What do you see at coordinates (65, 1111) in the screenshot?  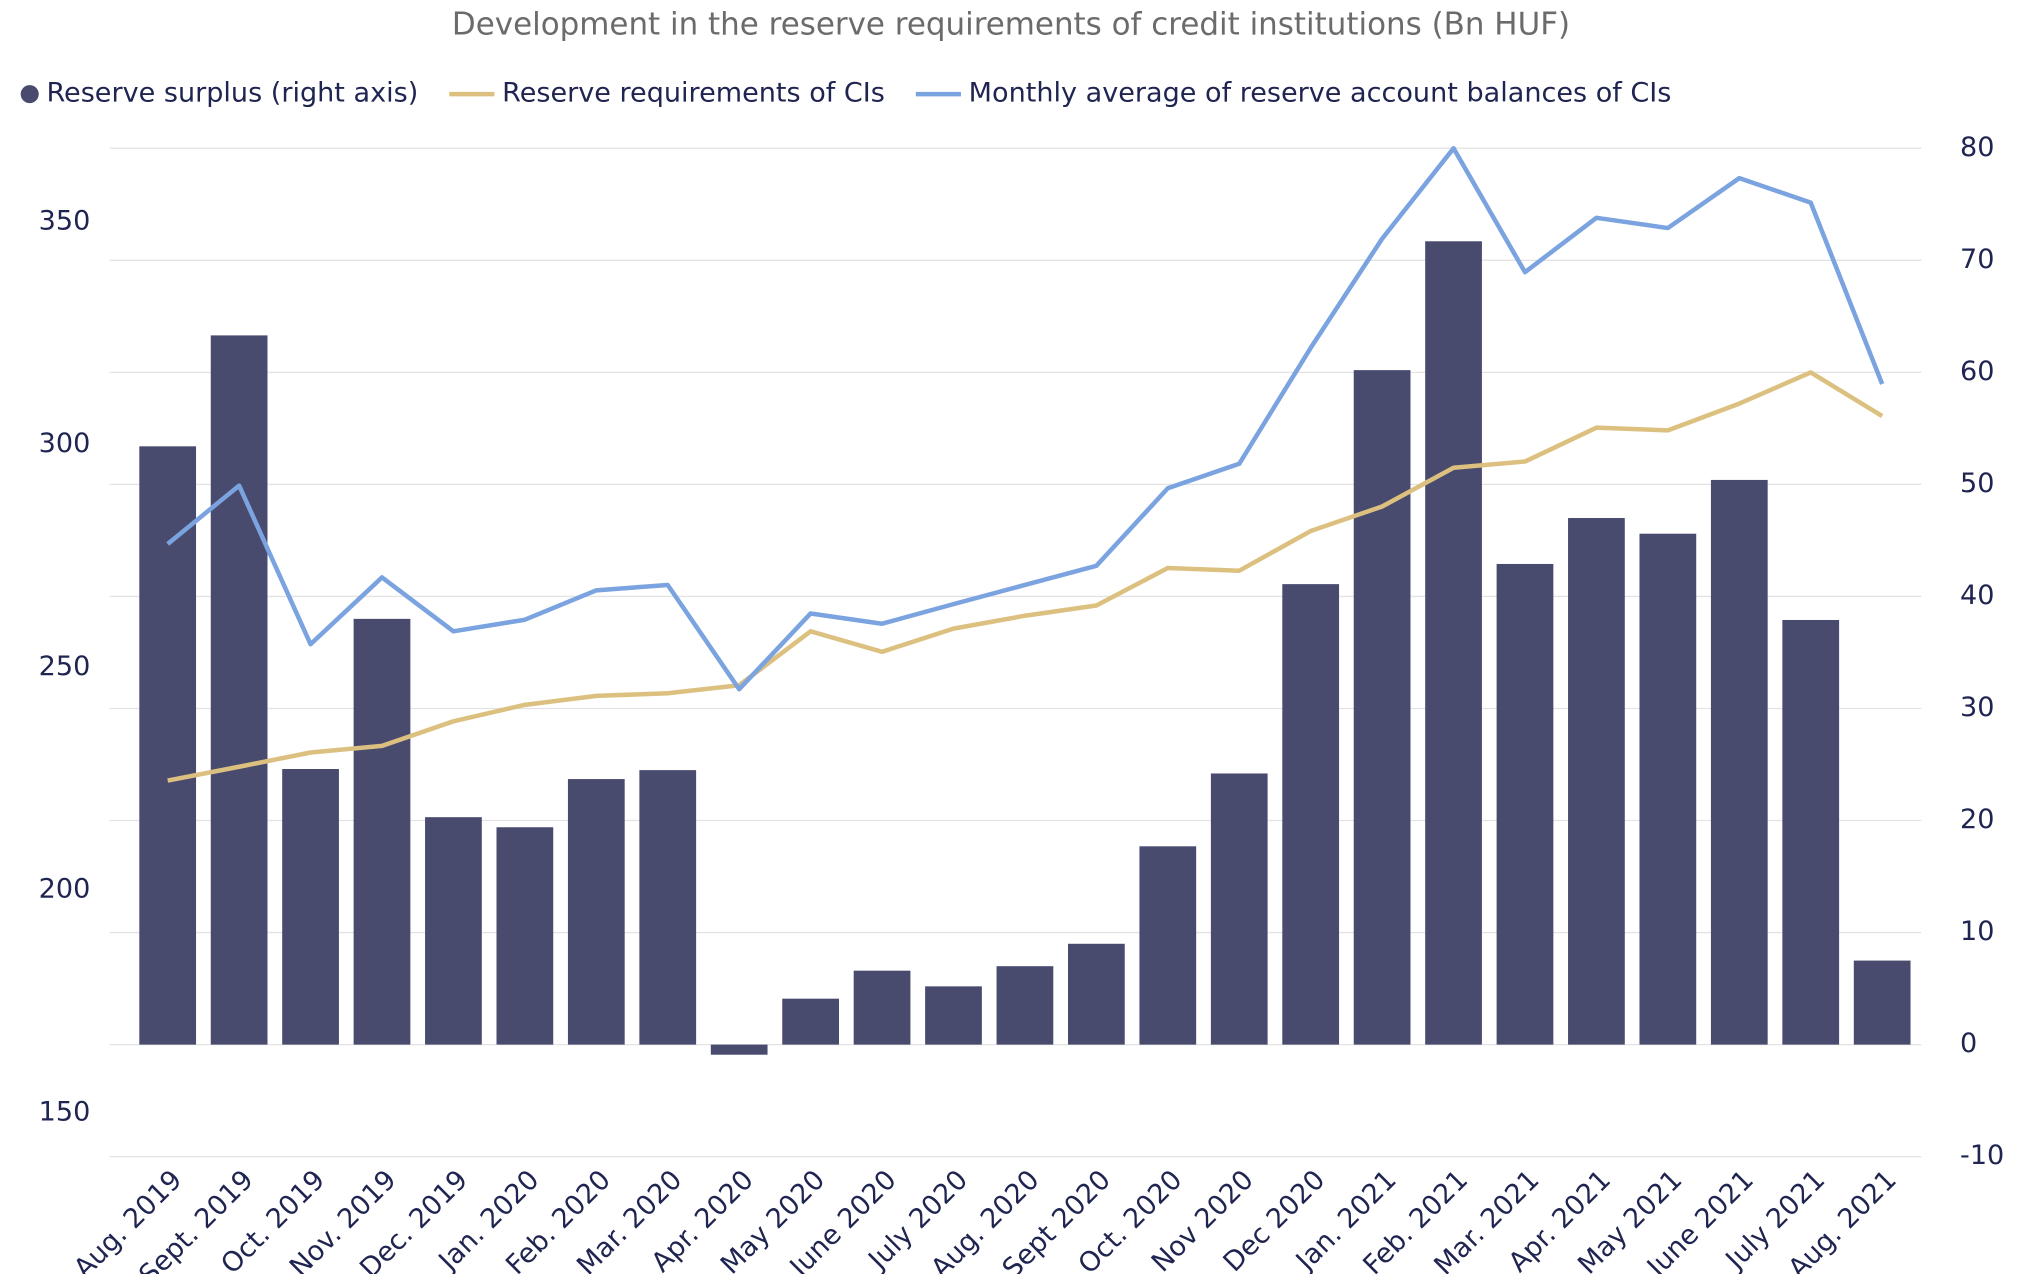 I see `y-tick-label: 150` at bounding box center [65, 1111].